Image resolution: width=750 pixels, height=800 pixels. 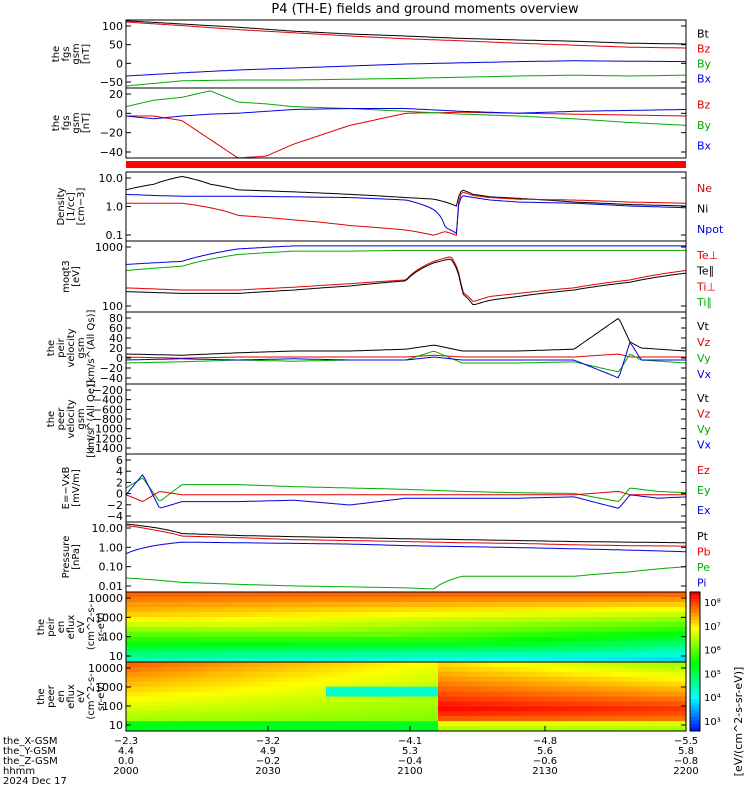 What do you see at coordinates (695, 661) in the screenshot?
I see `colorbar-frame` at bounding box center [695, 661].